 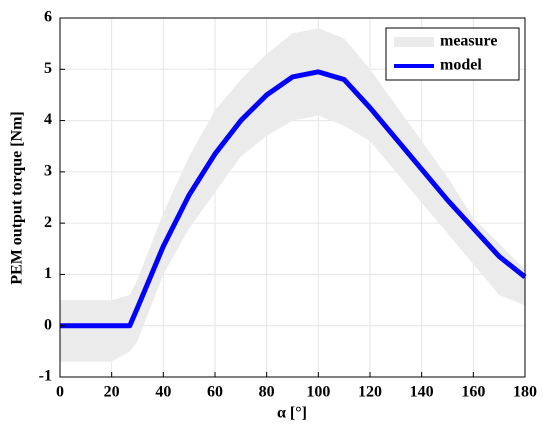 What do you see at coordinates (461, 65) in the screenshot?
I see `legend-label: model` at bounding box center [461, 65].